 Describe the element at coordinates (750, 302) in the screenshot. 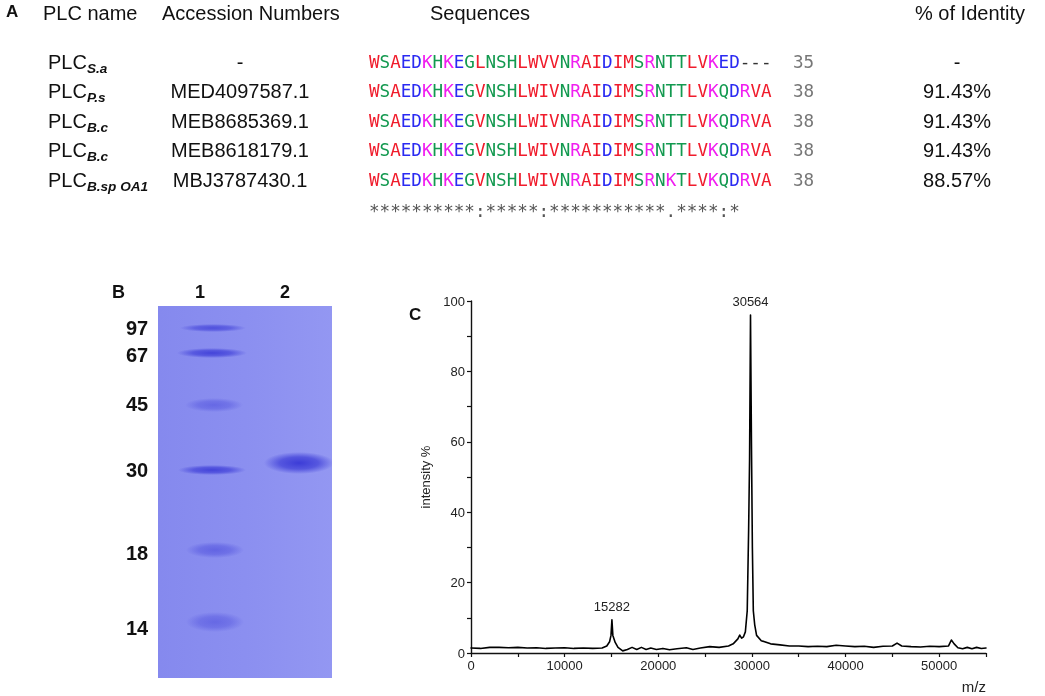

I see `annotation: 30564` at that location.